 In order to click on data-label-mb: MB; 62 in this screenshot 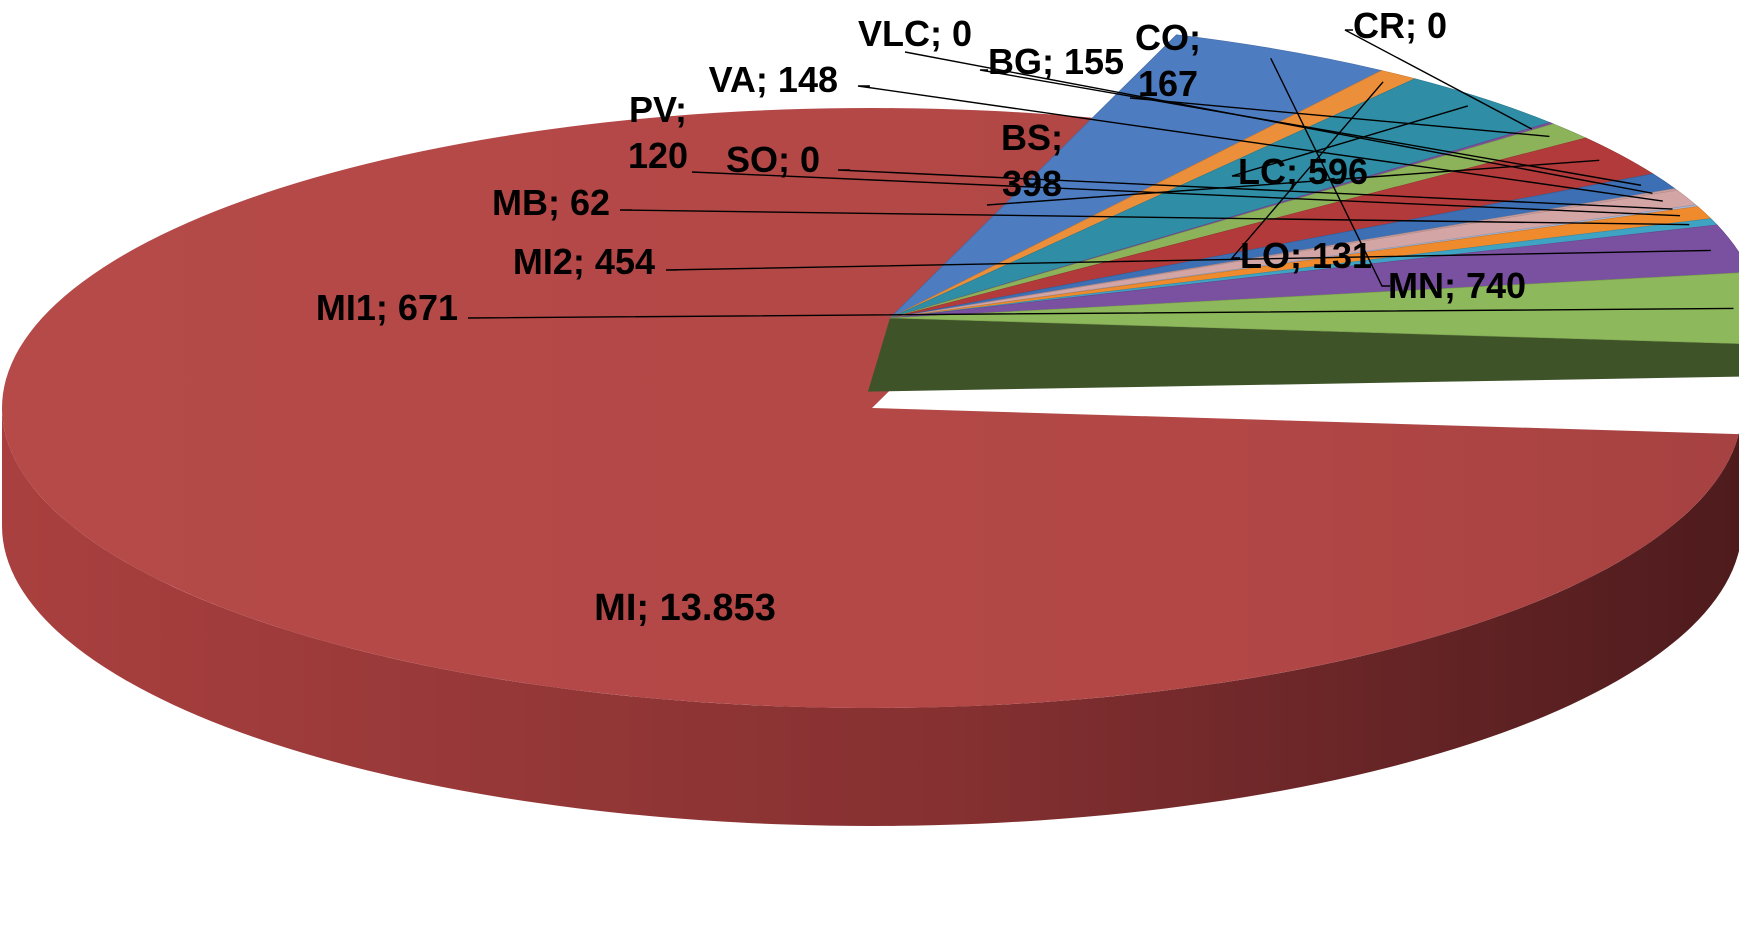, I will do `click(551, 202)`.